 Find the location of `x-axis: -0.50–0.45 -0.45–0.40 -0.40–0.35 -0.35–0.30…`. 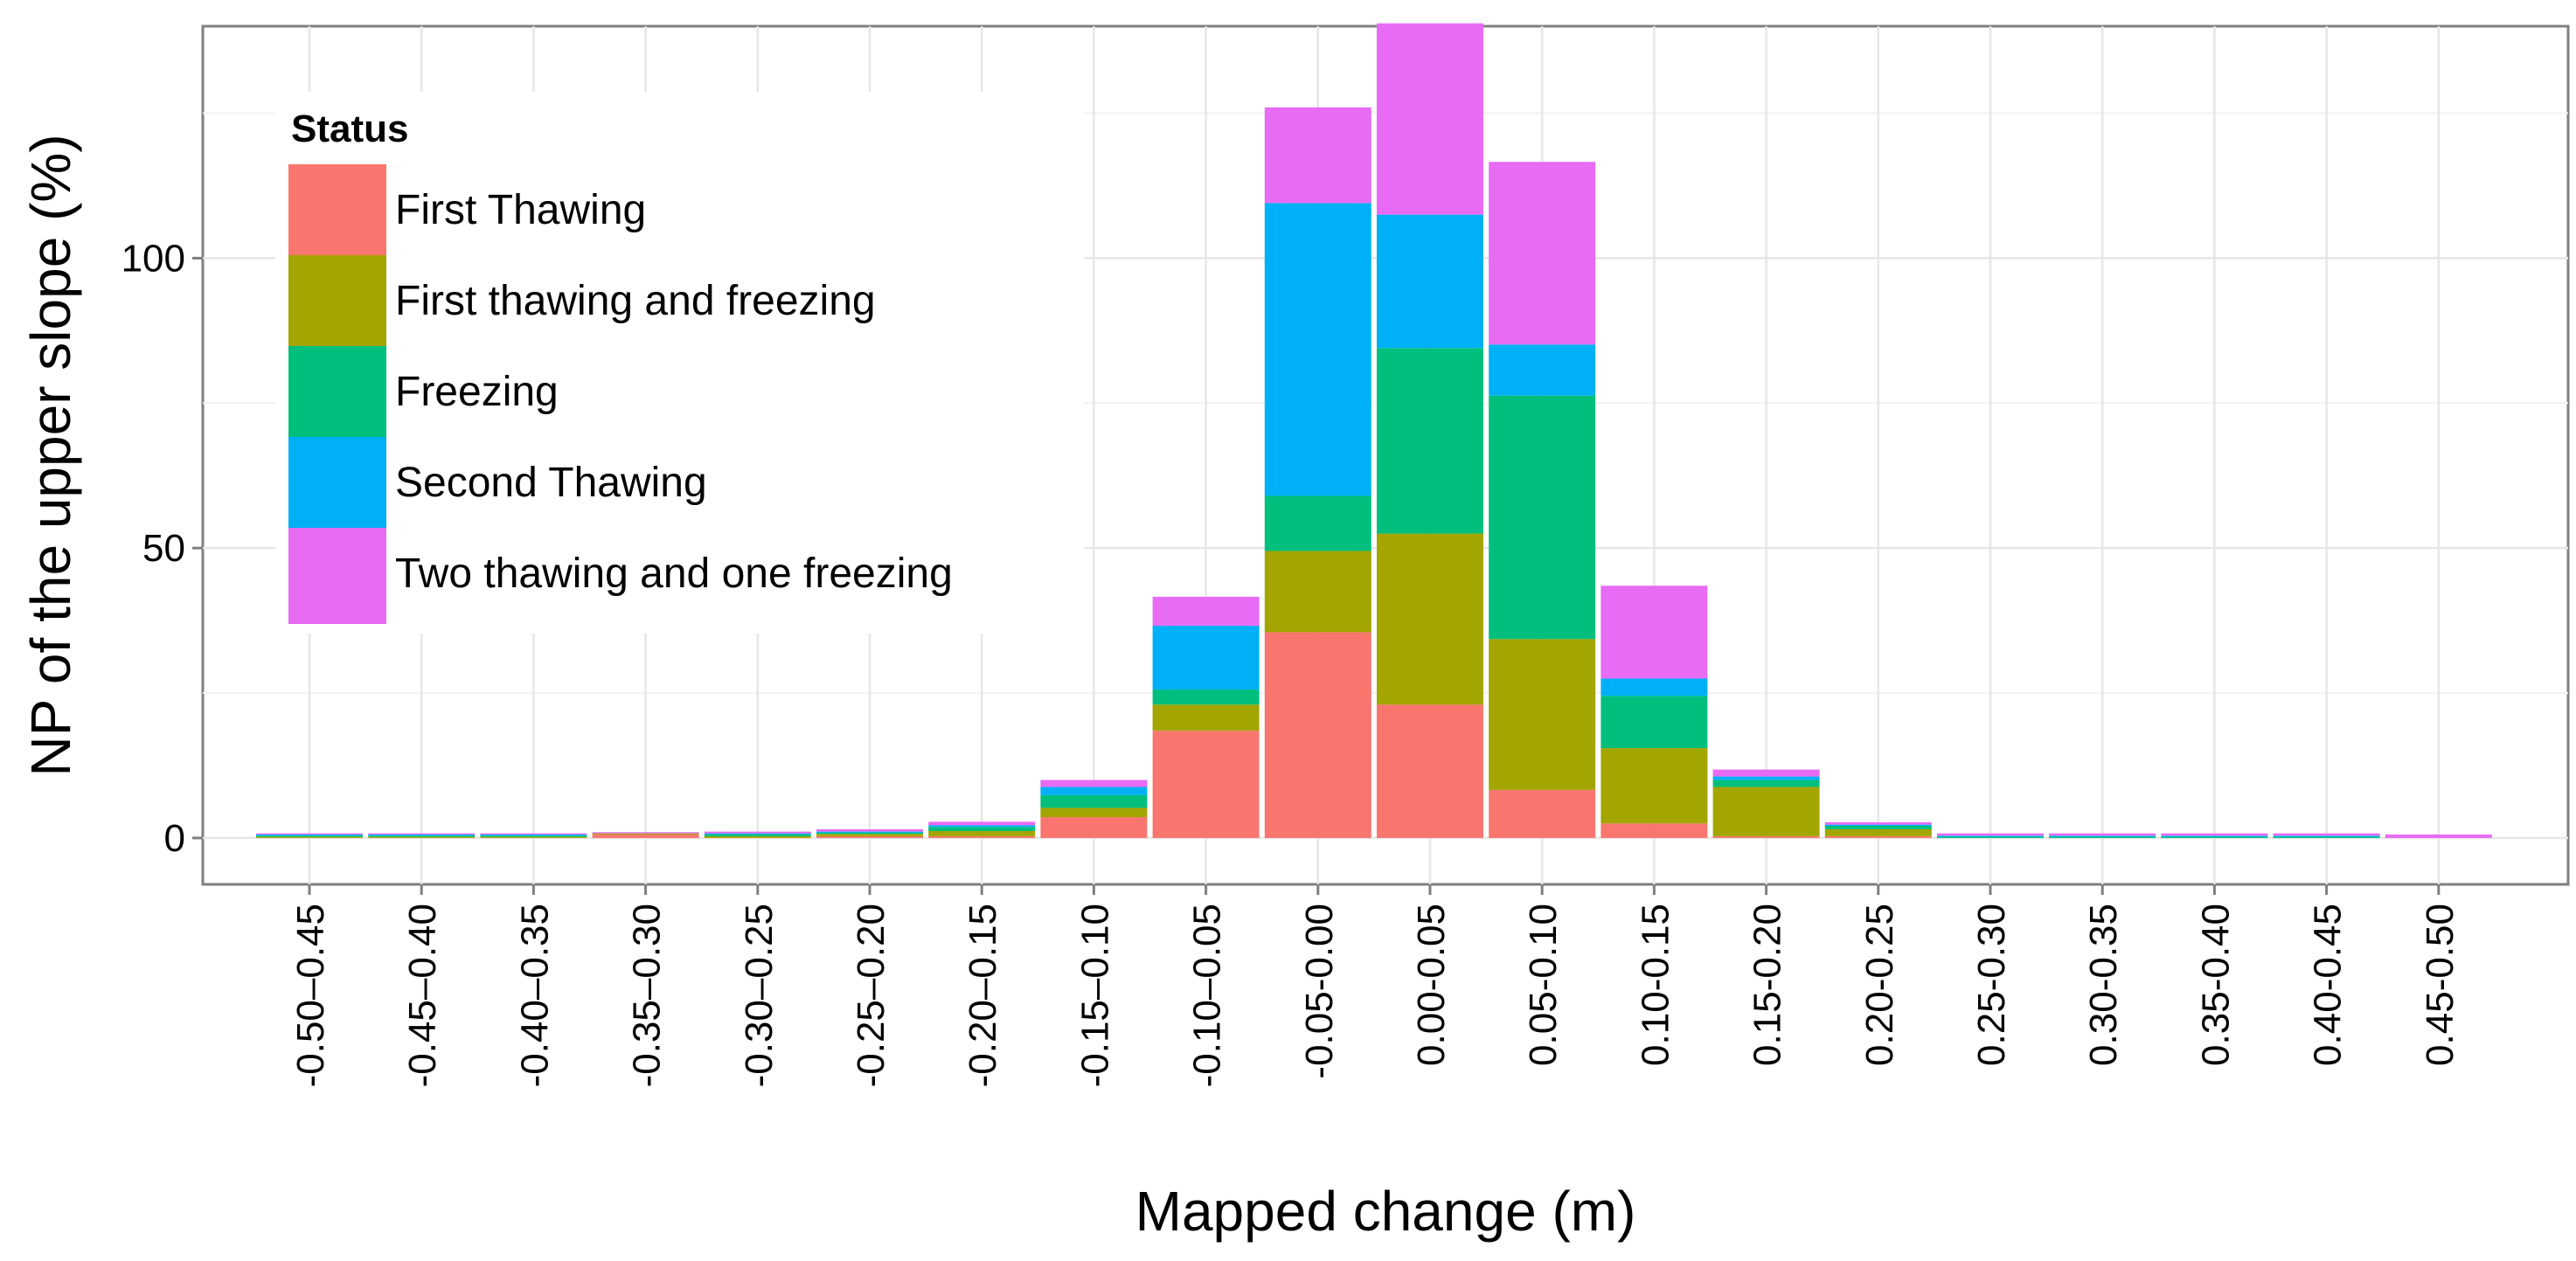

x-axis: -0.50–0.45 -0.45–0.40 -0.40–0.35 -0.35–0.30… is located at coordinates (1375, 985).